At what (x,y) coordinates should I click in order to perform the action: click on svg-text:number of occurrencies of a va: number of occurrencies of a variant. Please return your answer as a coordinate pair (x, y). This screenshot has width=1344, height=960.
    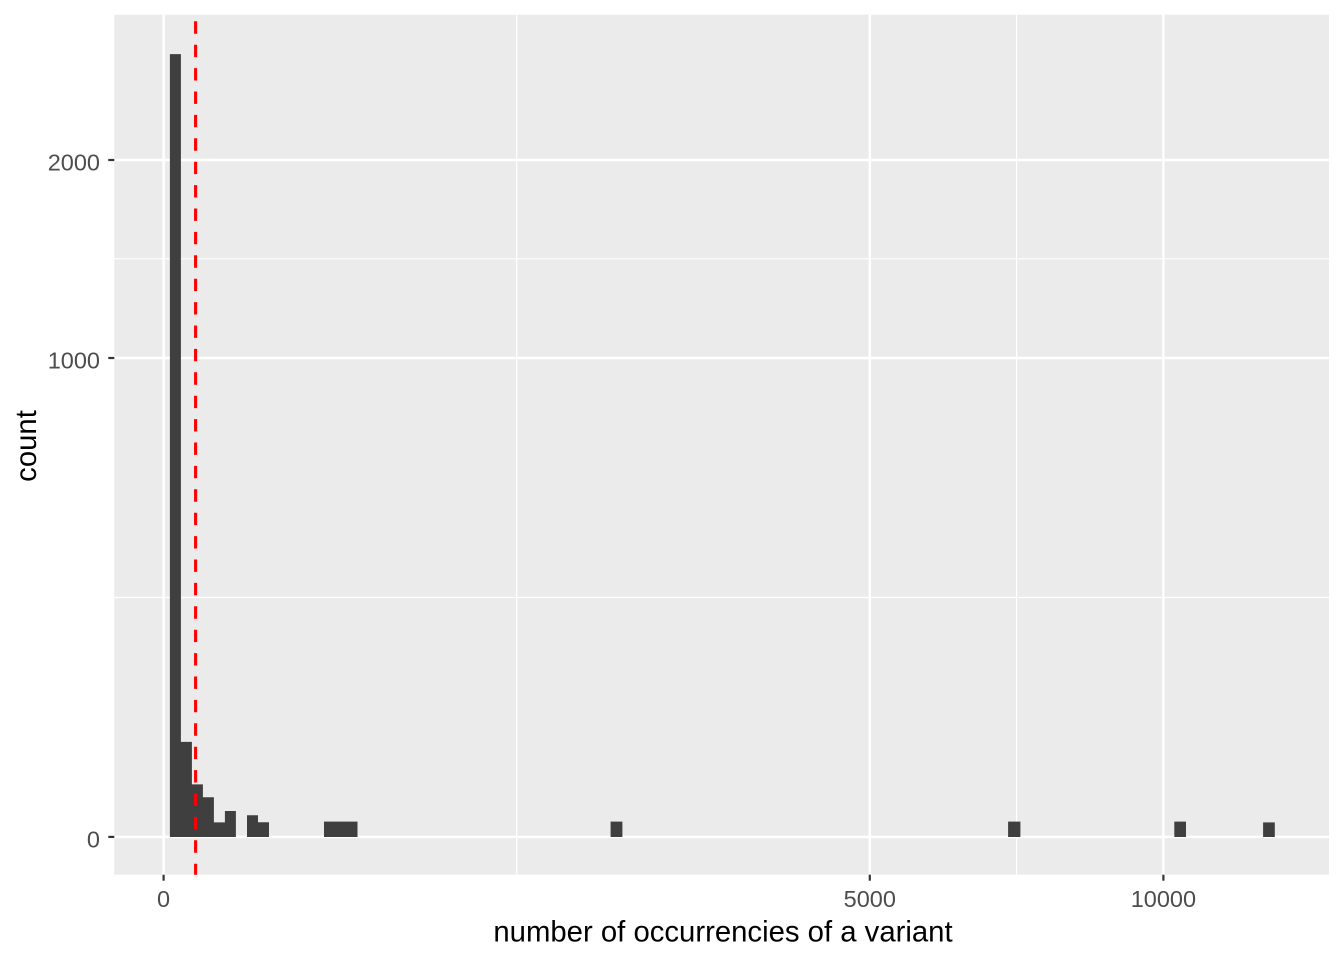
    Looking at the image, I should click on (722, 932).